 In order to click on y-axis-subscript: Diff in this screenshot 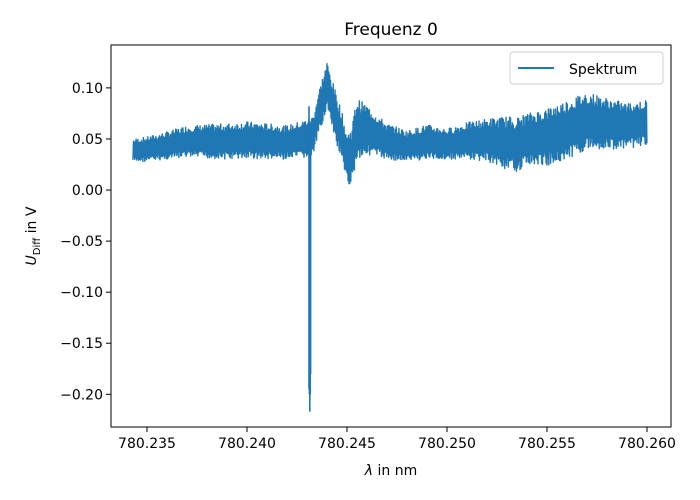, I will do `click(37, 246)`.